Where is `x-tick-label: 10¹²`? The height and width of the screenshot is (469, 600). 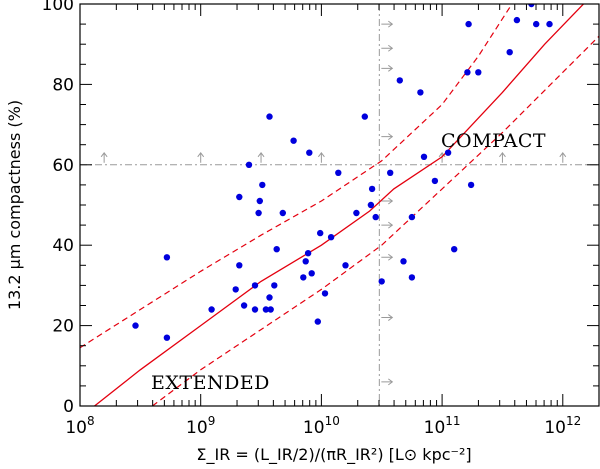 x-tick-label: 10¹² is located at coordinates (562, 426).